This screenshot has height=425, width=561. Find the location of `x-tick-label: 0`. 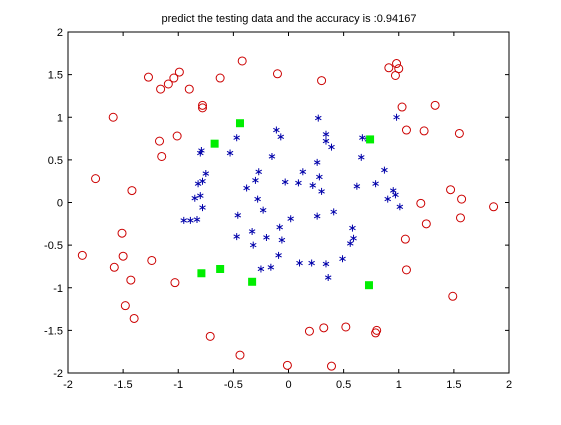

x-tick-label: 0 is located at coordinates (288, 385).